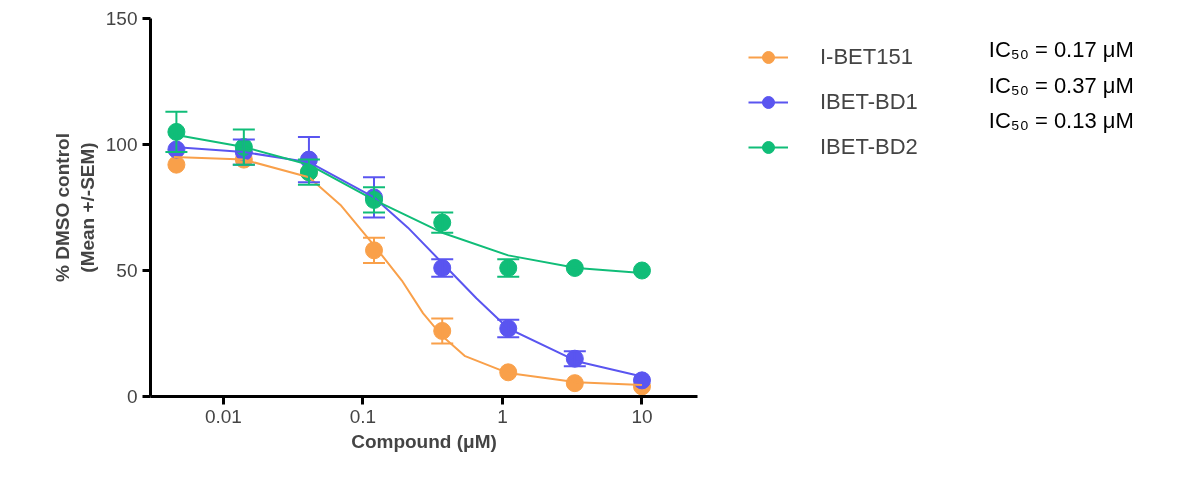 The image size is (1196, 482). What do you see at coordinates (223, 416) in the screenshot?
I see `x-tick-label: 0.01` at bounding box center [223, 416].